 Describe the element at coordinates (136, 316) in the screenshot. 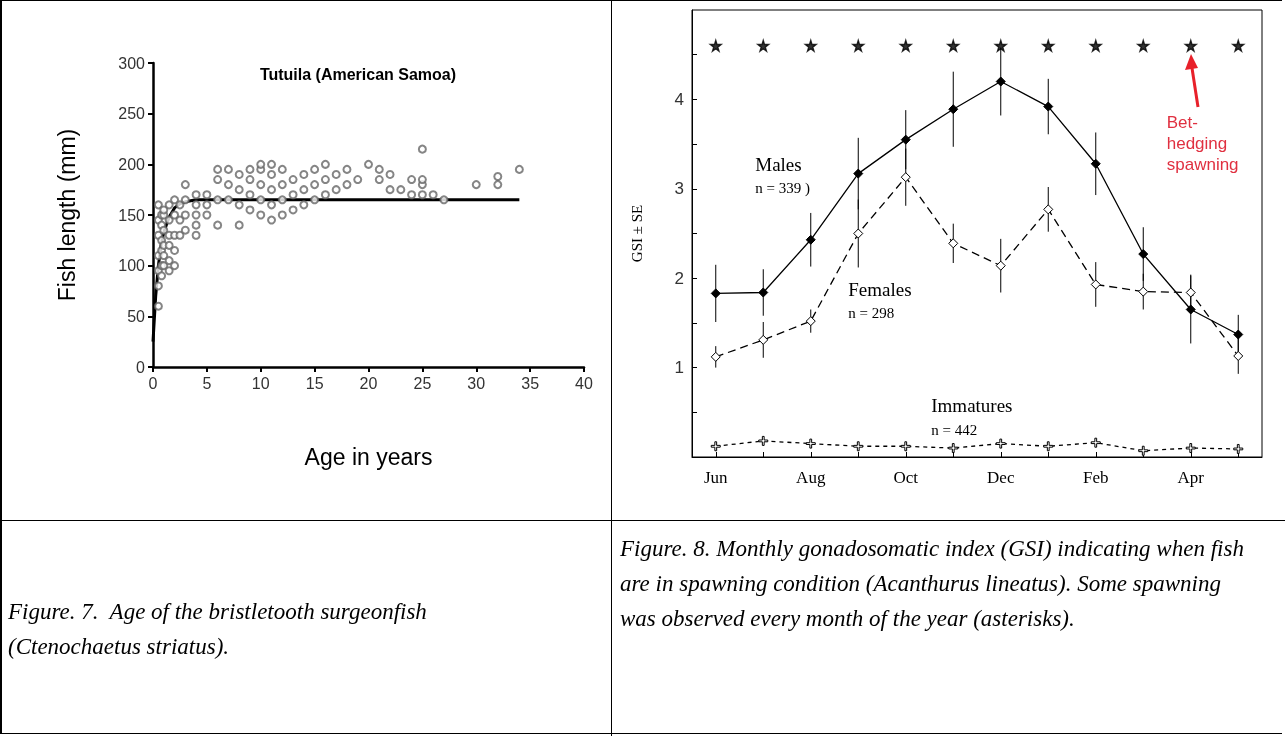

I see `y-tick-label: 50` at that location.